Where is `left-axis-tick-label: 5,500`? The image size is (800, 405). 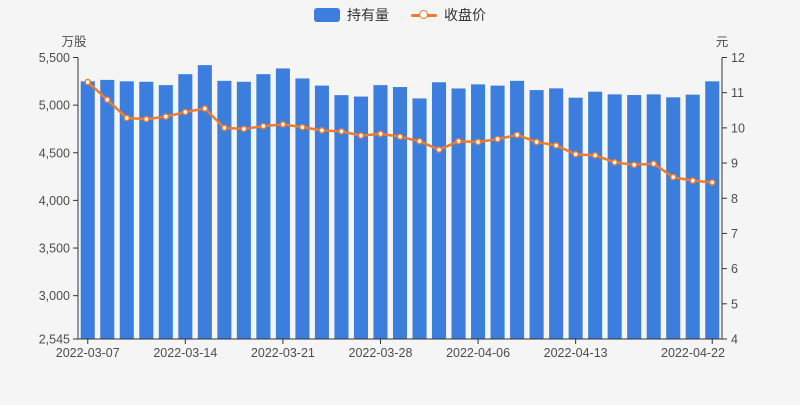 left-axis-tick-label: 5,500 is located at coordinates (54, 58).